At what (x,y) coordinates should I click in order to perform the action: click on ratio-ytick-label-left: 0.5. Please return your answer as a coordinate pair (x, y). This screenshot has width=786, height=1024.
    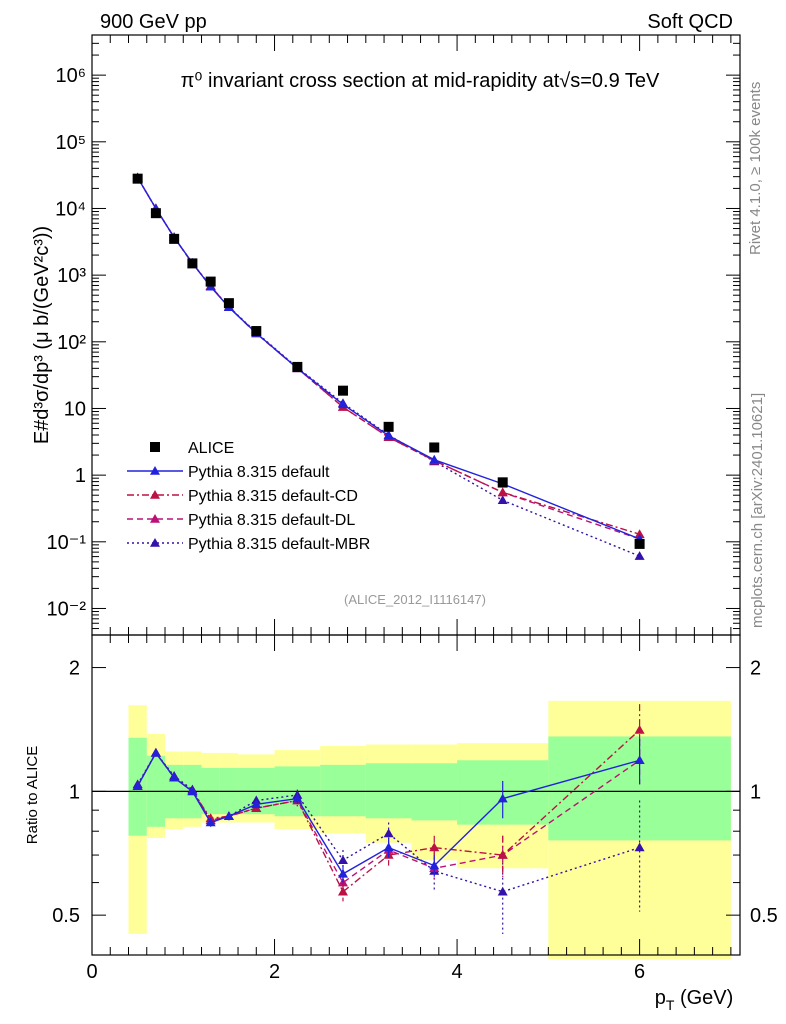
    Looking at the image, I should click on (66, 916).